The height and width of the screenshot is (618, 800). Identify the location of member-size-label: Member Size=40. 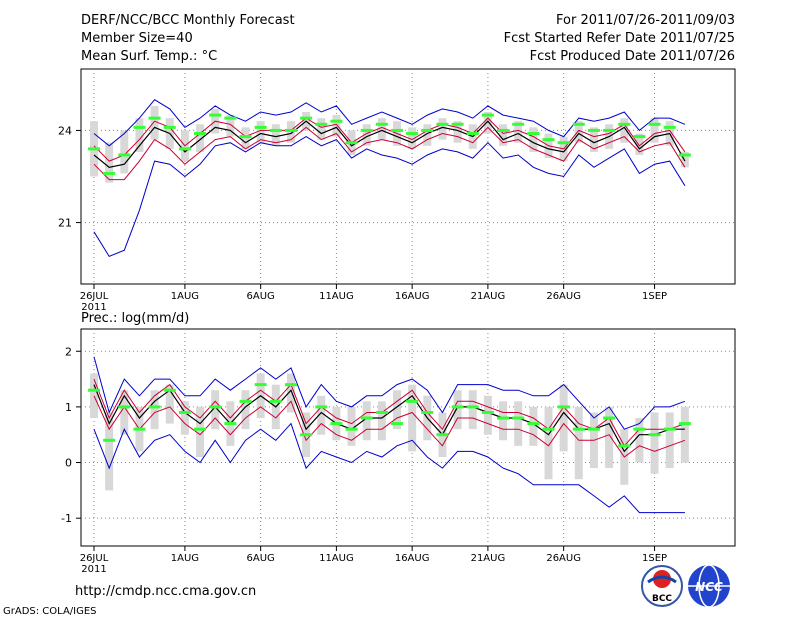
(137, 38).